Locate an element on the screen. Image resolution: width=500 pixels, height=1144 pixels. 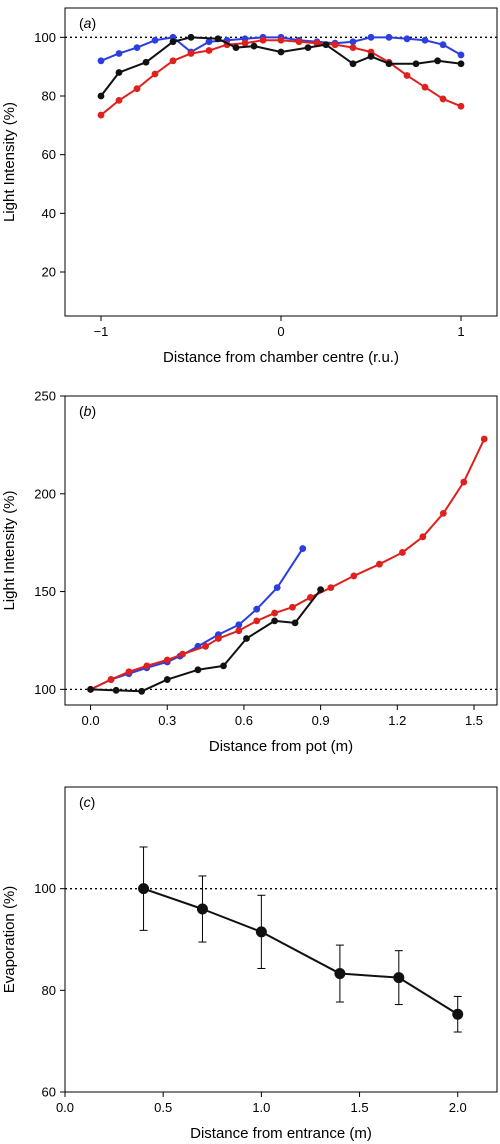
y-tick-label: 20 is located at coordinates (49, 272).